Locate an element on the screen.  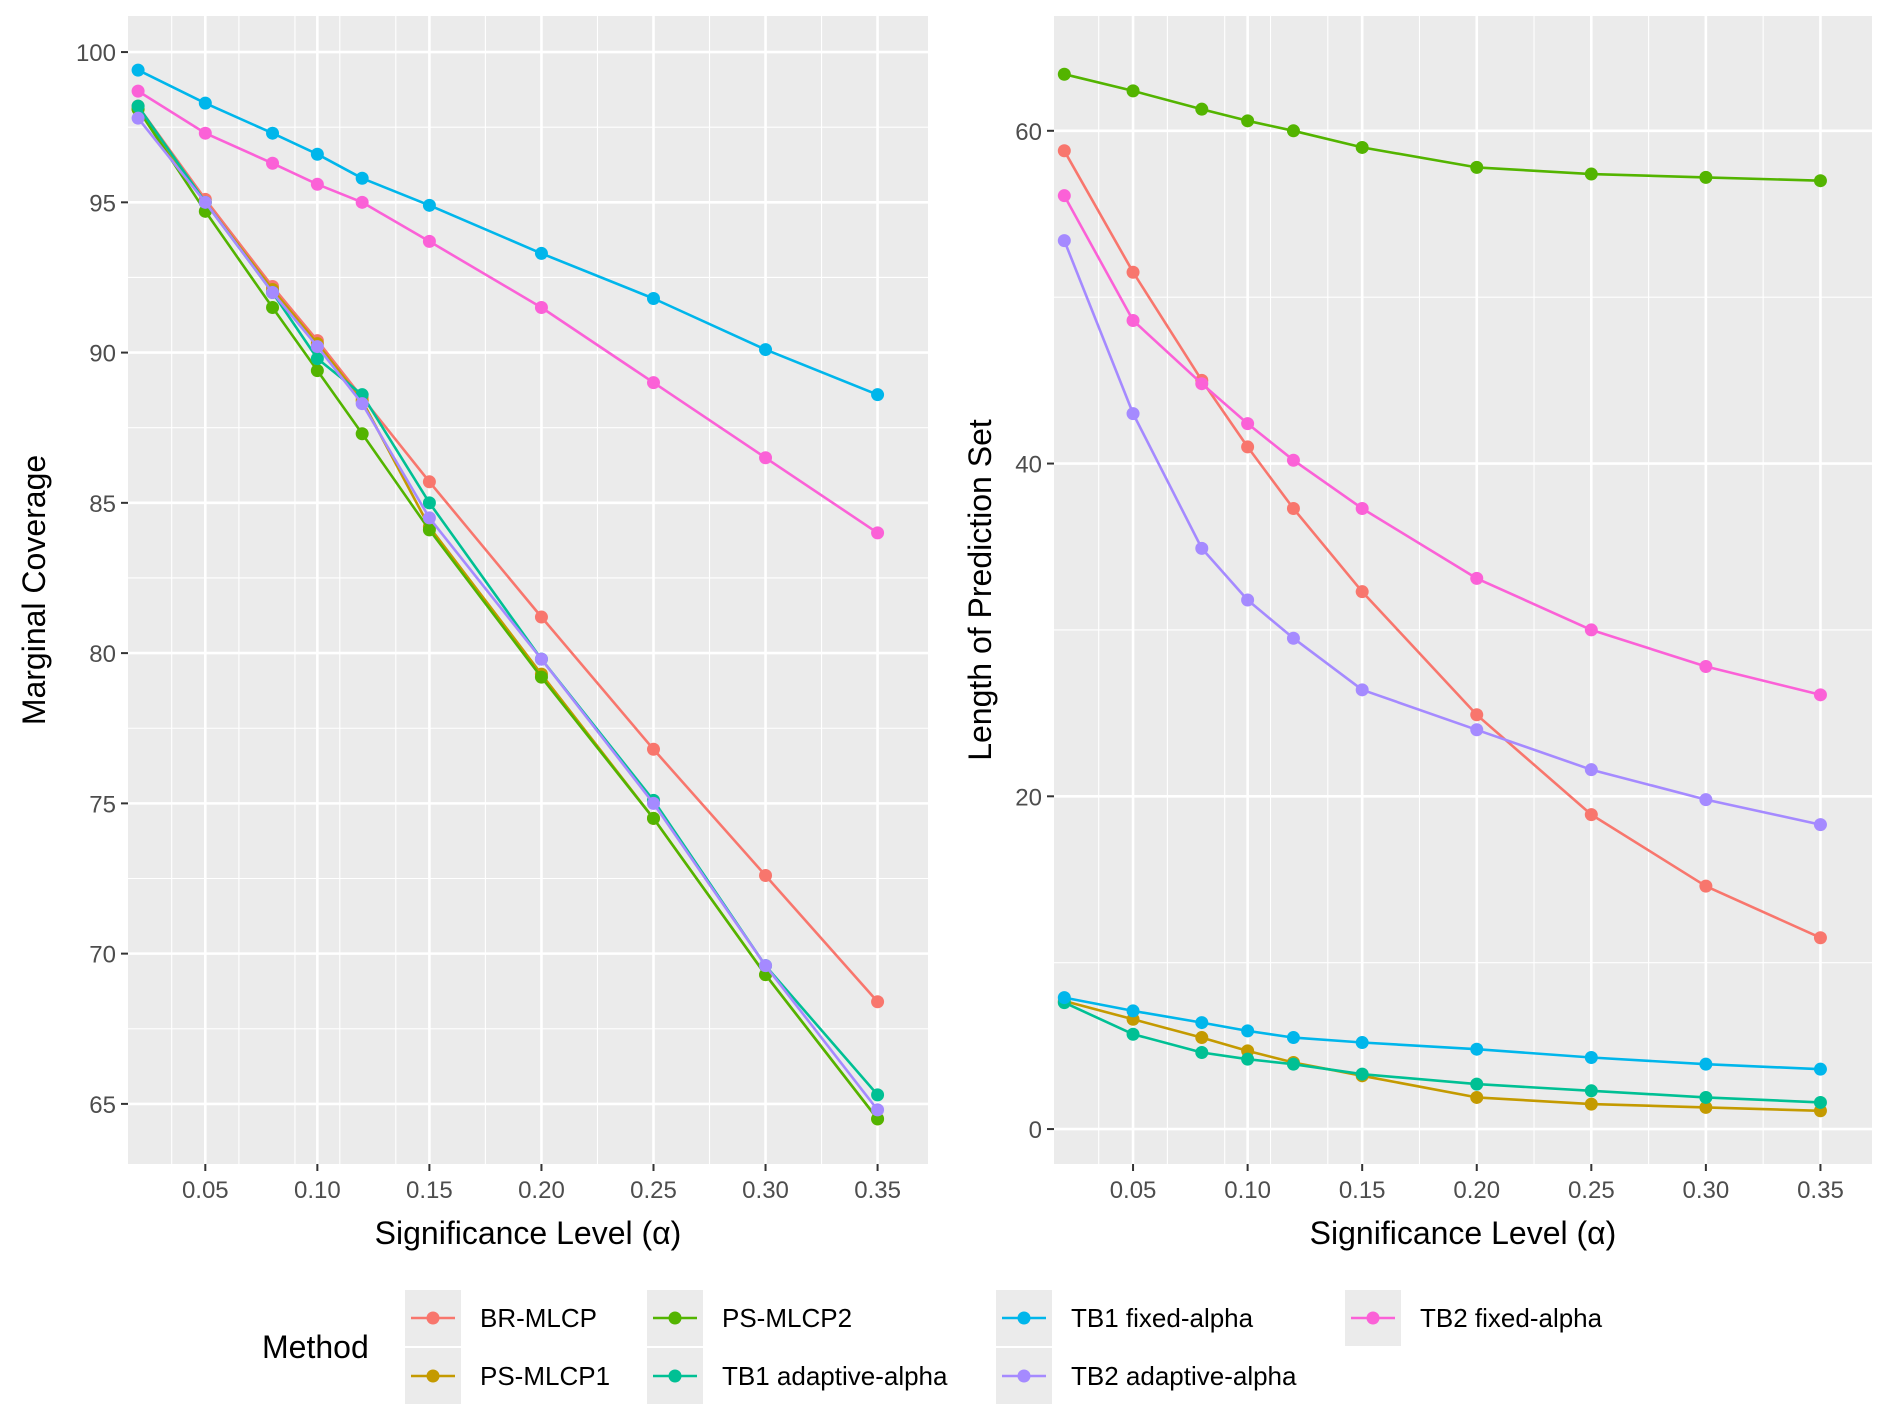
y-tick-label: 60 is located at coordinates (1028, 132).